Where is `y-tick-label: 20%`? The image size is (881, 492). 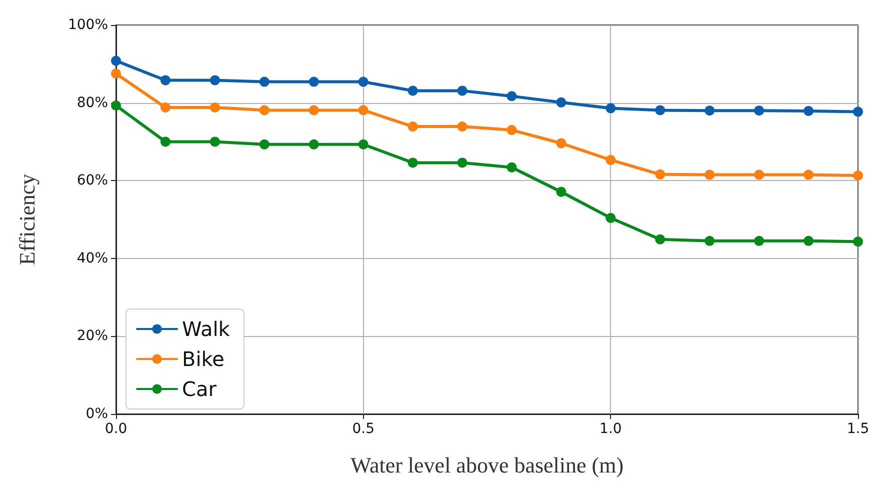 y-tick-label: 20% is located at coordinates (92, 336).